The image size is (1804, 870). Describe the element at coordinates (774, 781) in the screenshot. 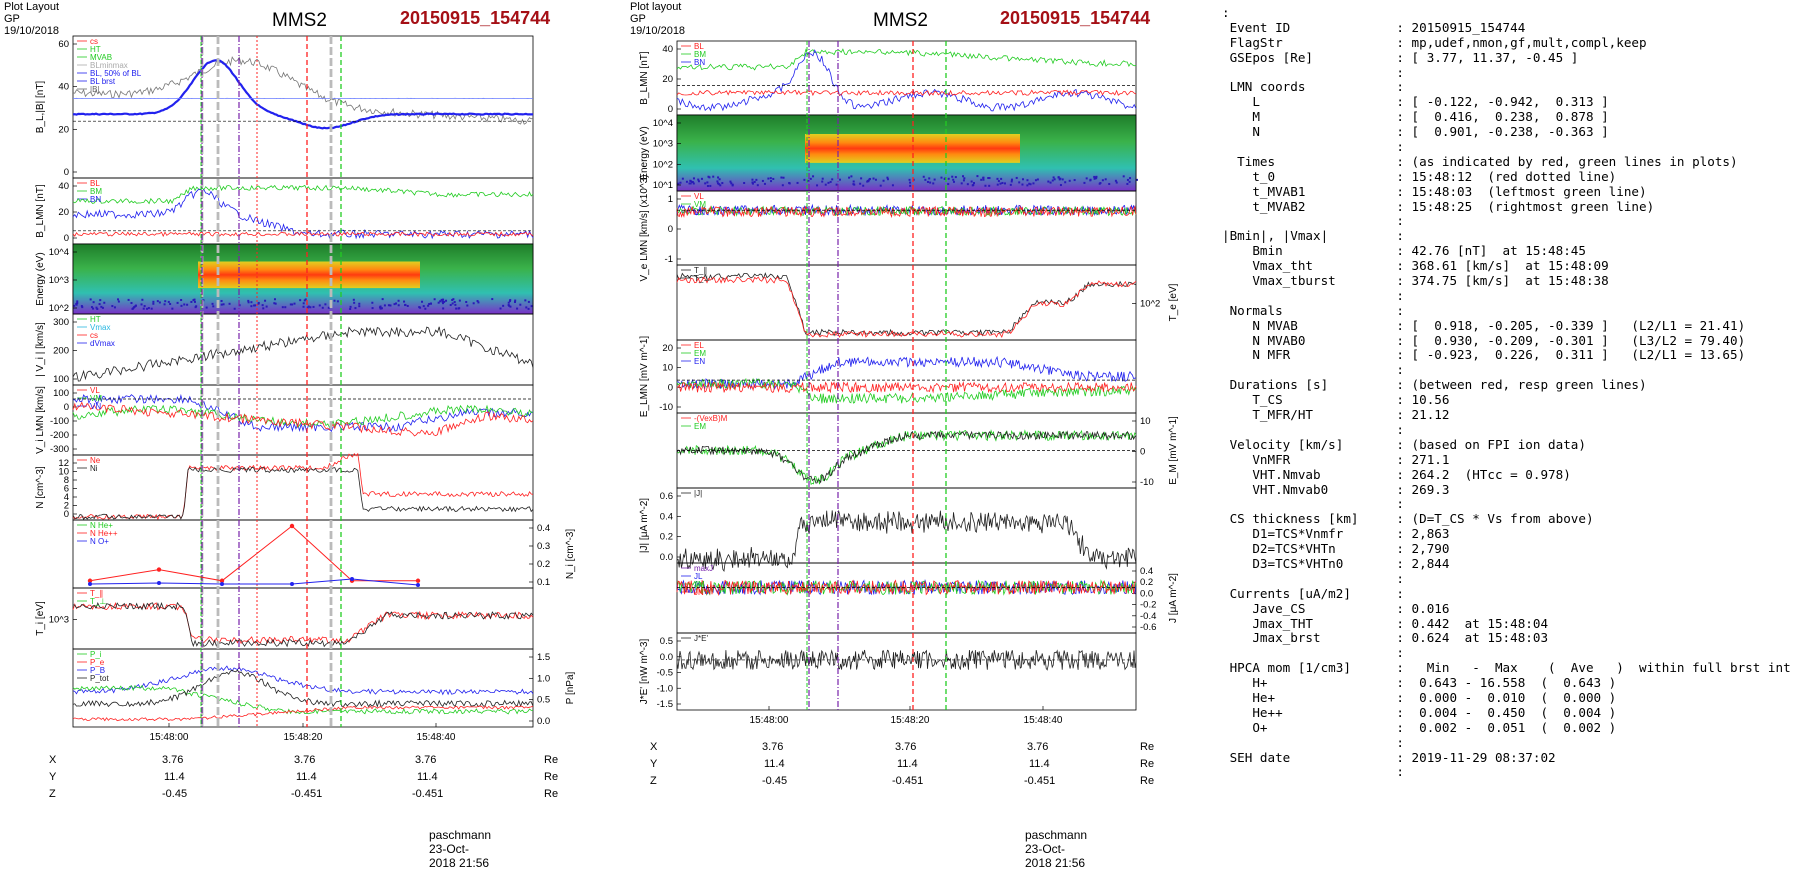

I see `pos-z-value: -0.45` at that location.